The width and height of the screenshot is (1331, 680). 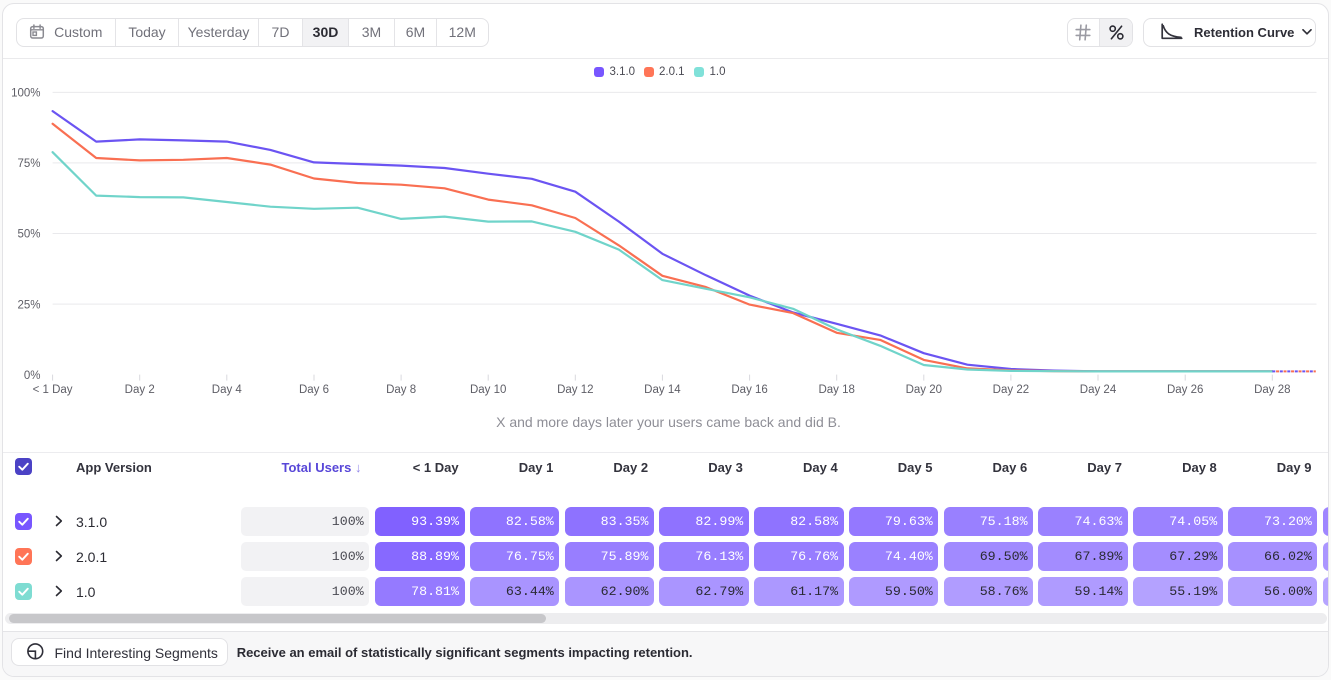 I want to click on svg-text: Day 16, so click(x=749, y=390).